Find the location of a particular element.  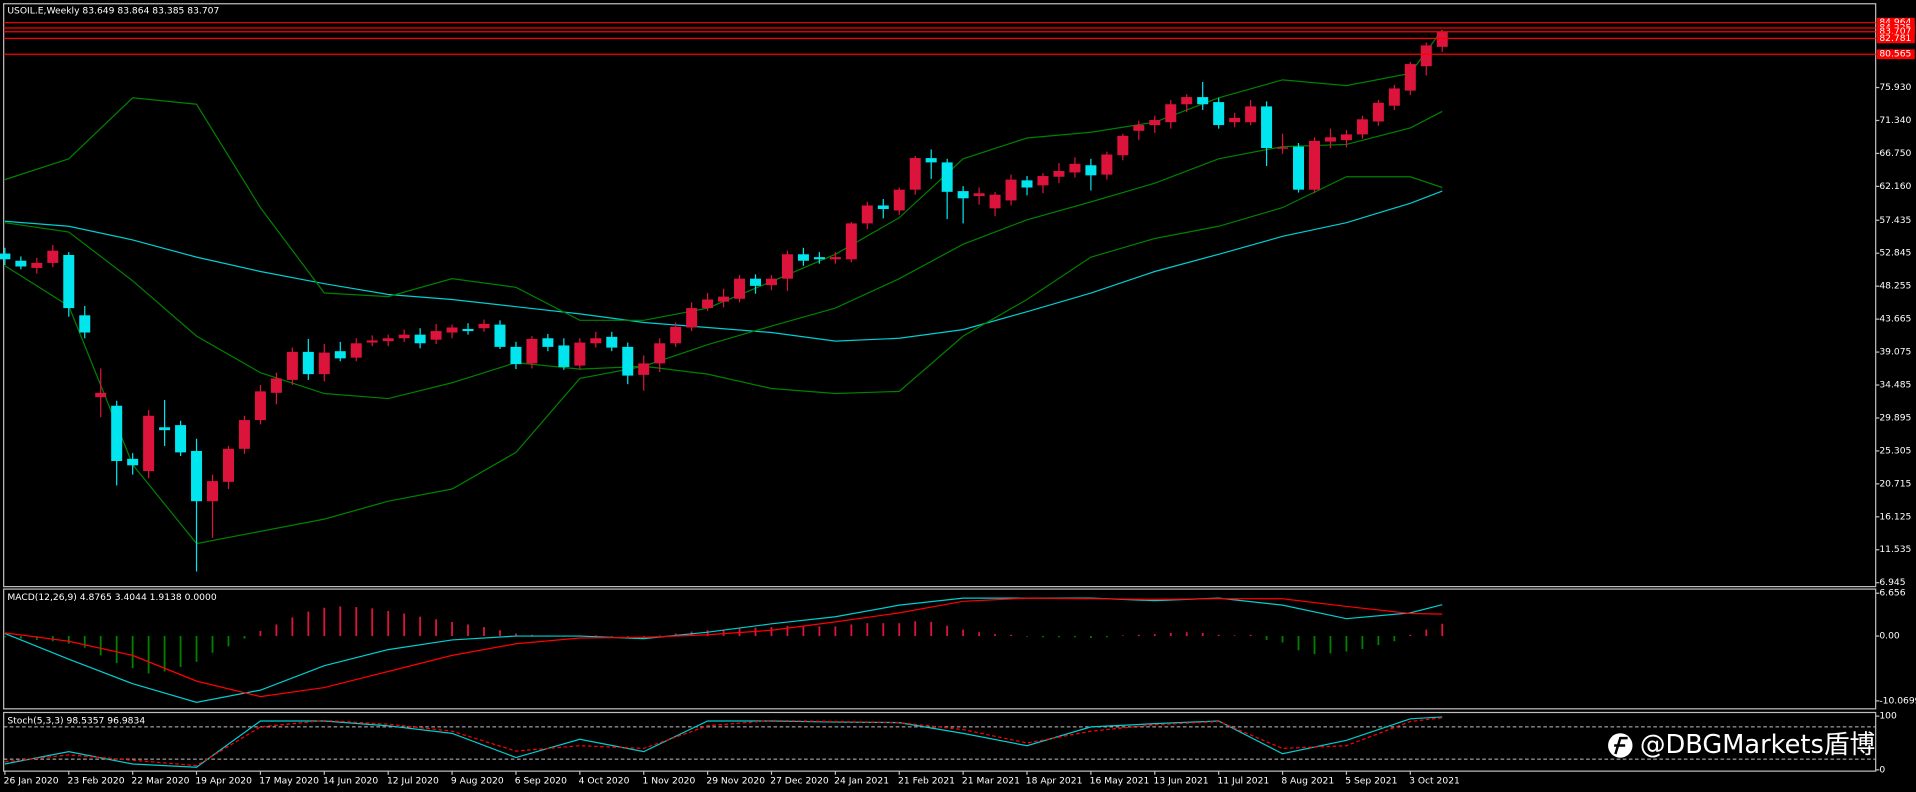

y-tick-label: 6.656 is located at coordinates (1892, 593).